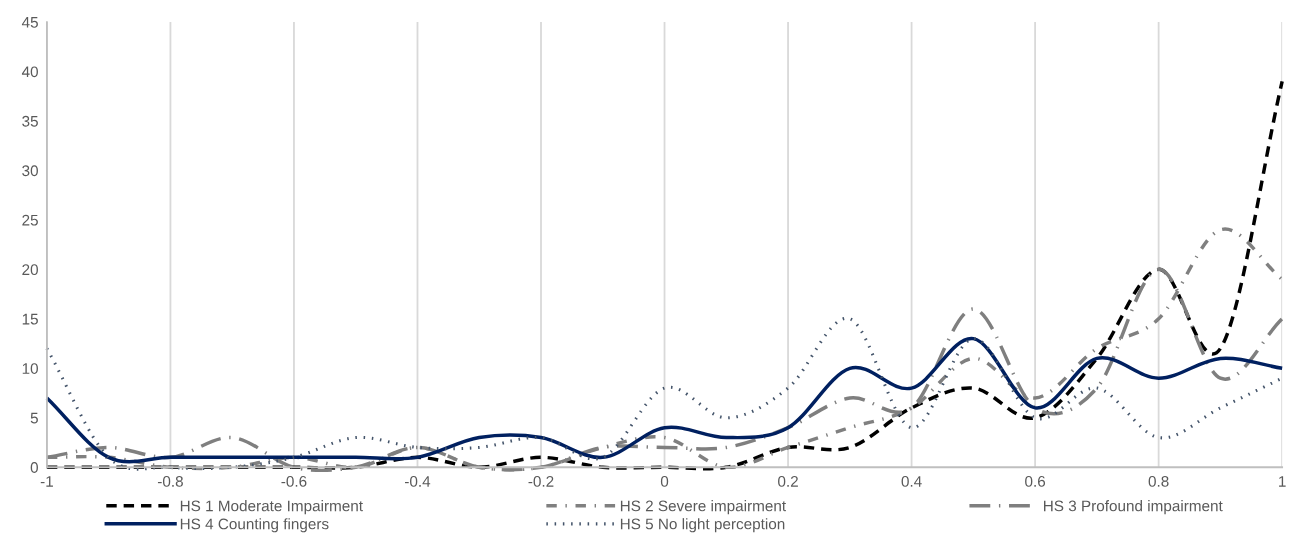 This screenshot has width=1303, height=551. I want to click on x-tick-label: 0.4, so click(911, 481).